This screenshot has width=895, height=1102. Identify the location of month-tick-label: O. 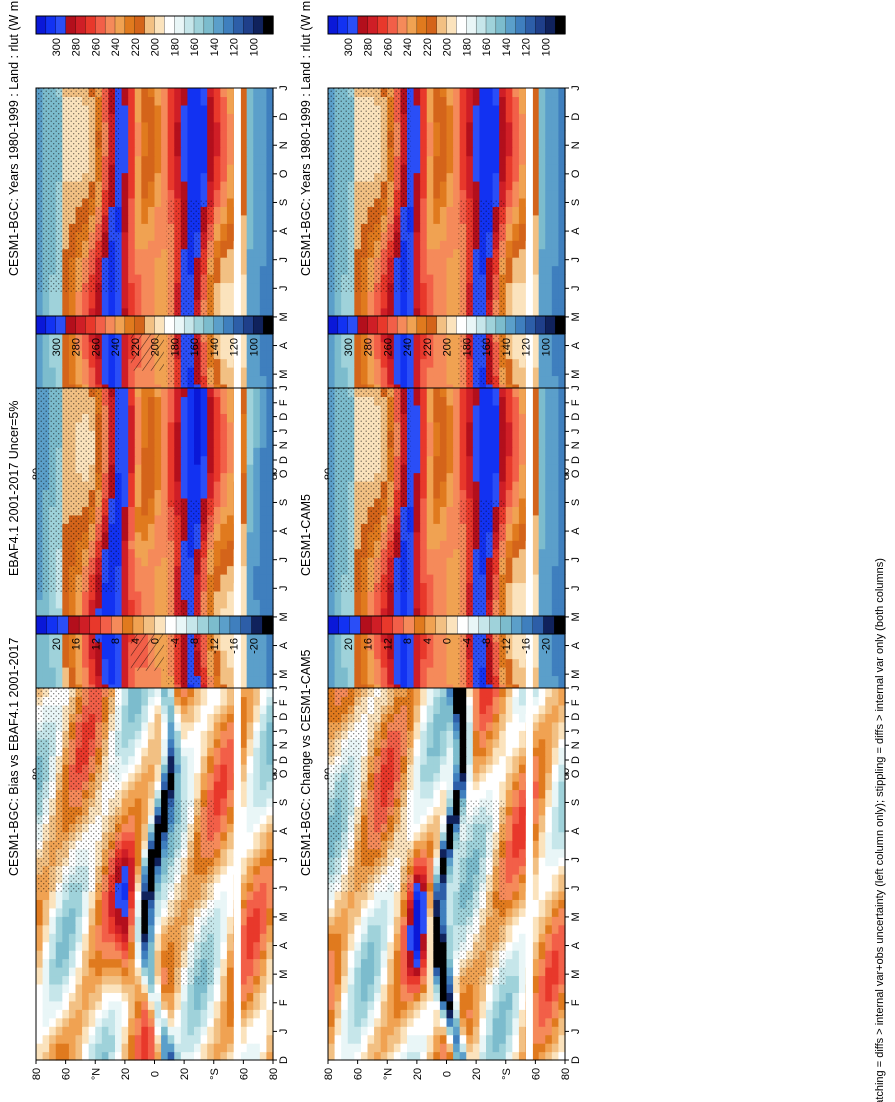
(284, 473).